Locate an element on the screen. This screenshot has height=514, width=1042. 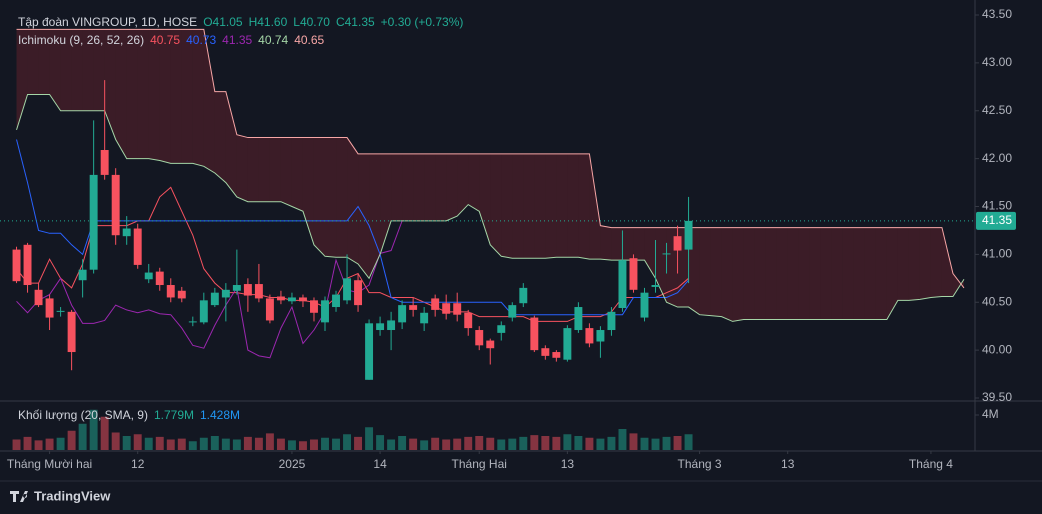
quote-value: +0.30 (+0.73%) is located at coordinates (422, 22).